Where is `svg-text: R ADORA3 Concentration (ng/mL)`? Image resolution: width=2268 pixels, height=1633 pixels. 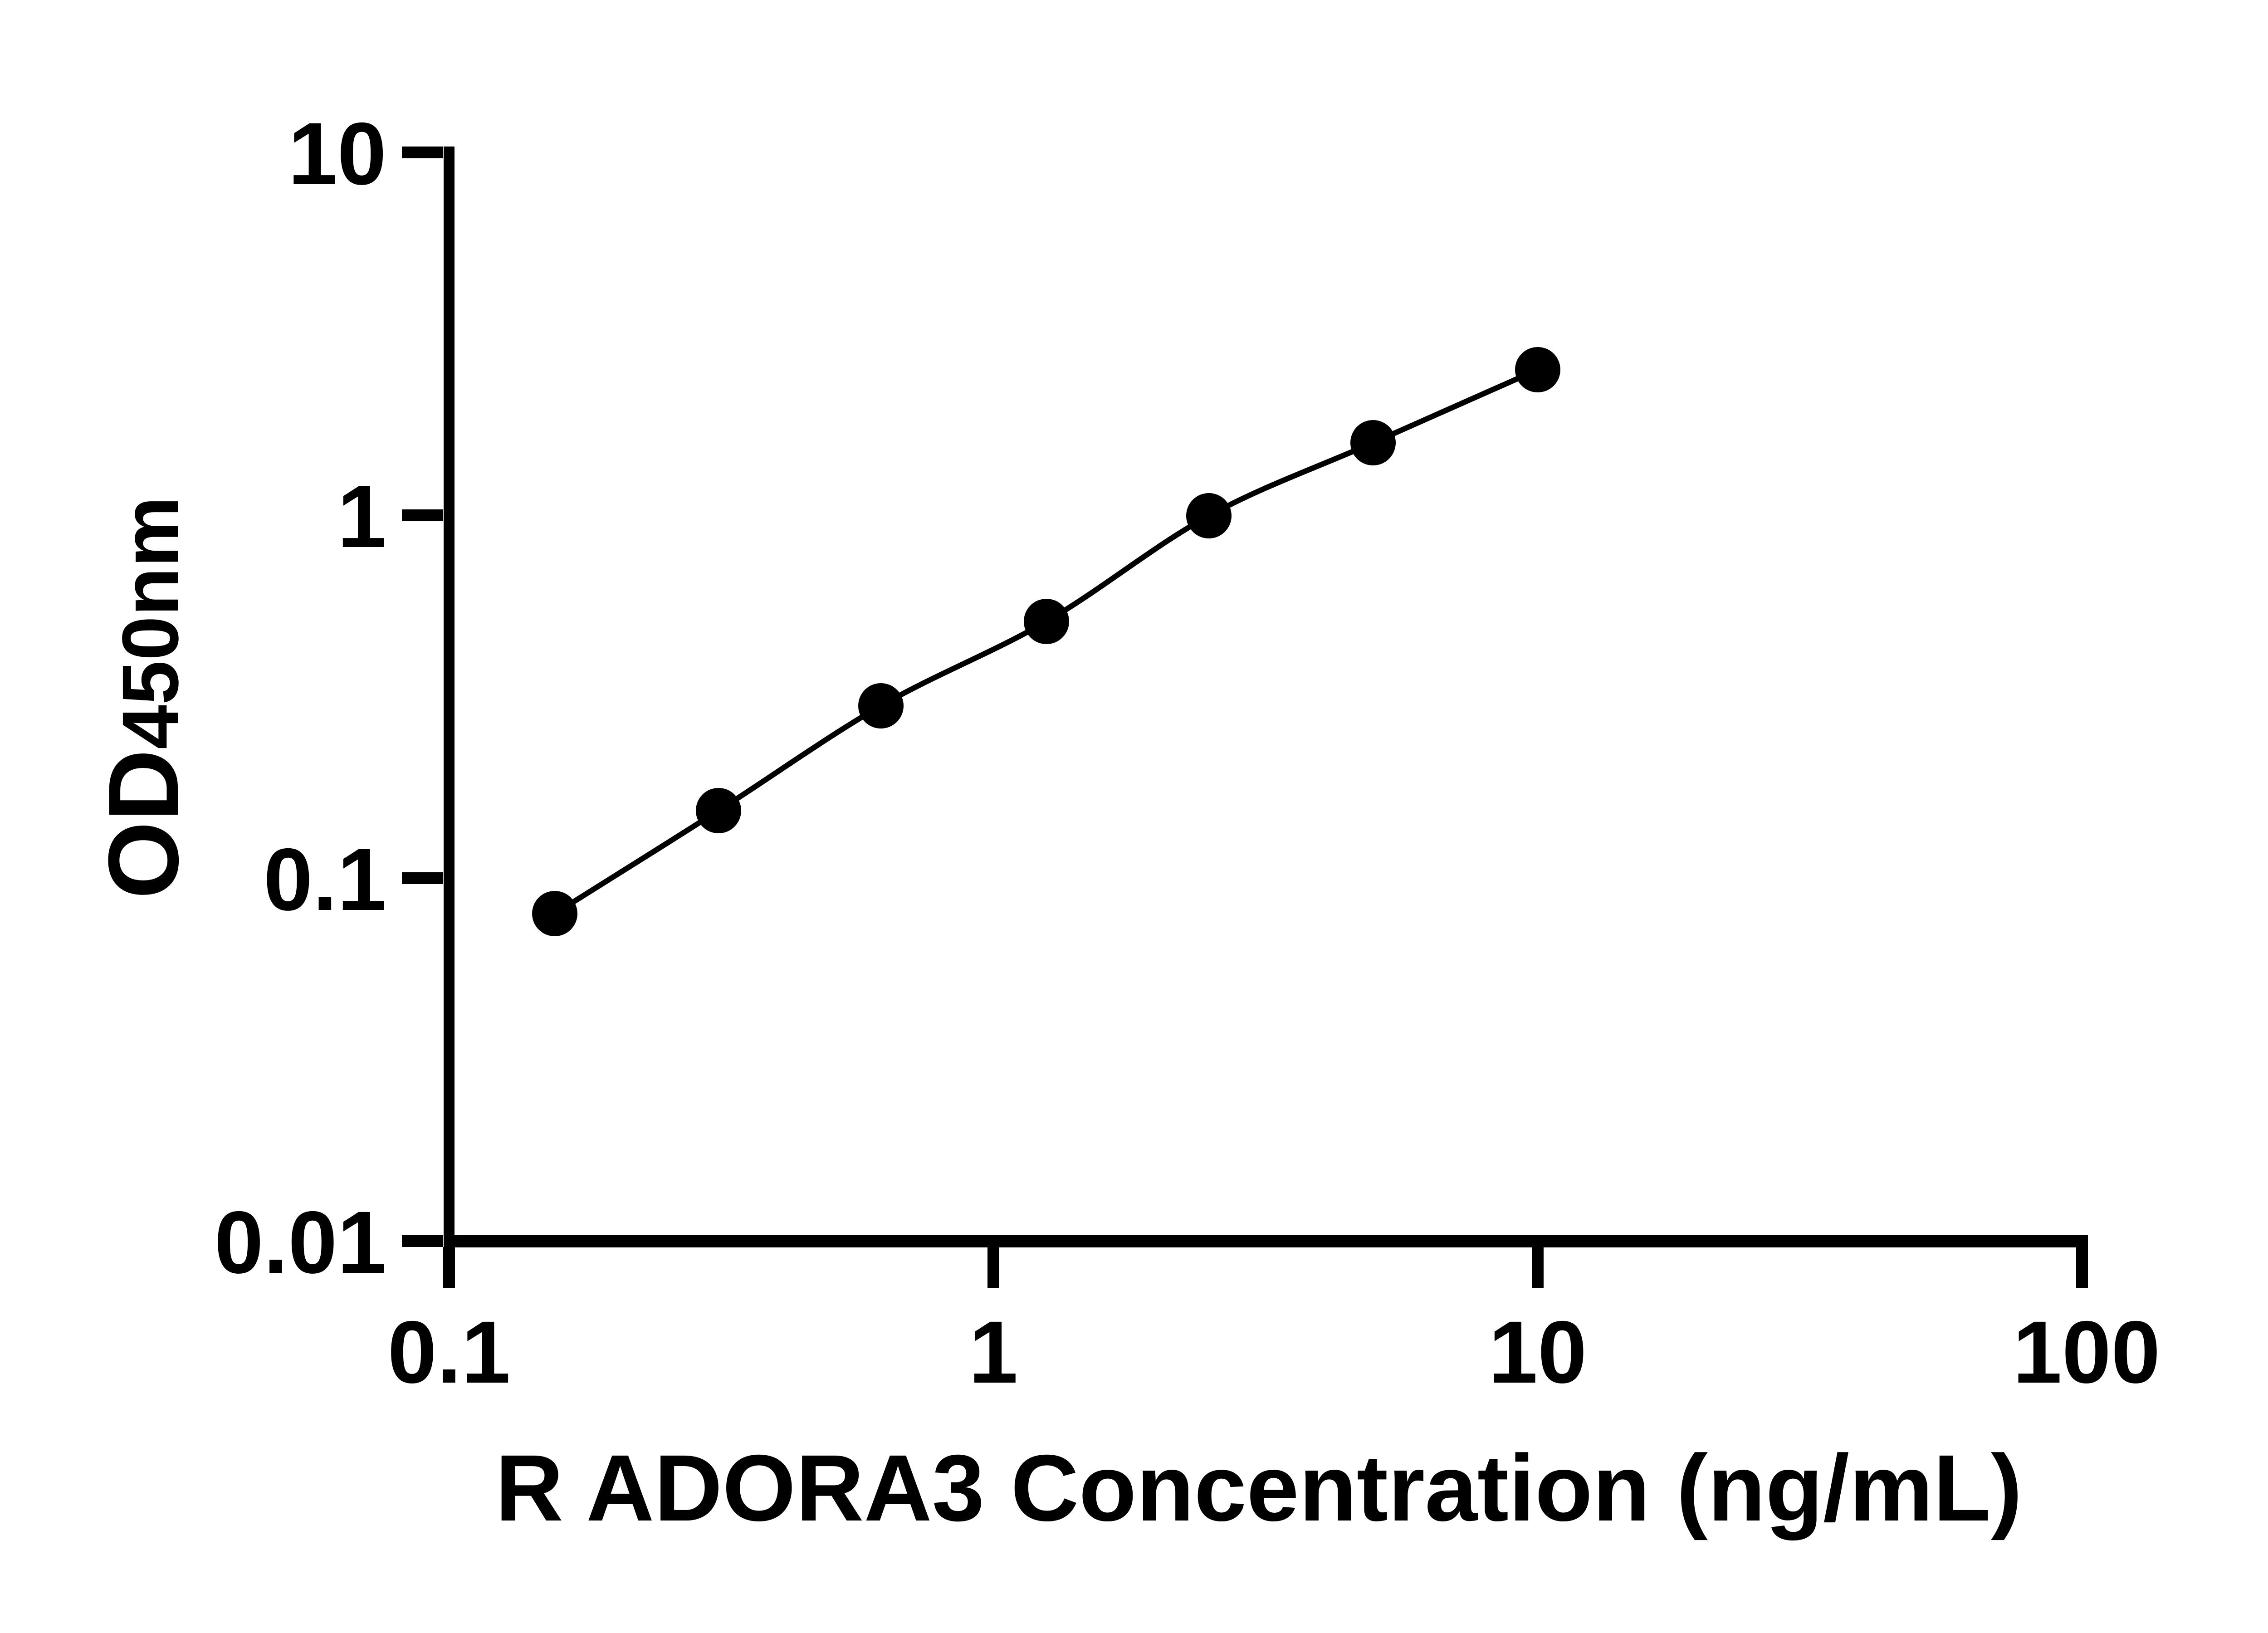
svg-text: R ADORA3 Concentration (ng/mL) is located at coordinates (1259, 1488).